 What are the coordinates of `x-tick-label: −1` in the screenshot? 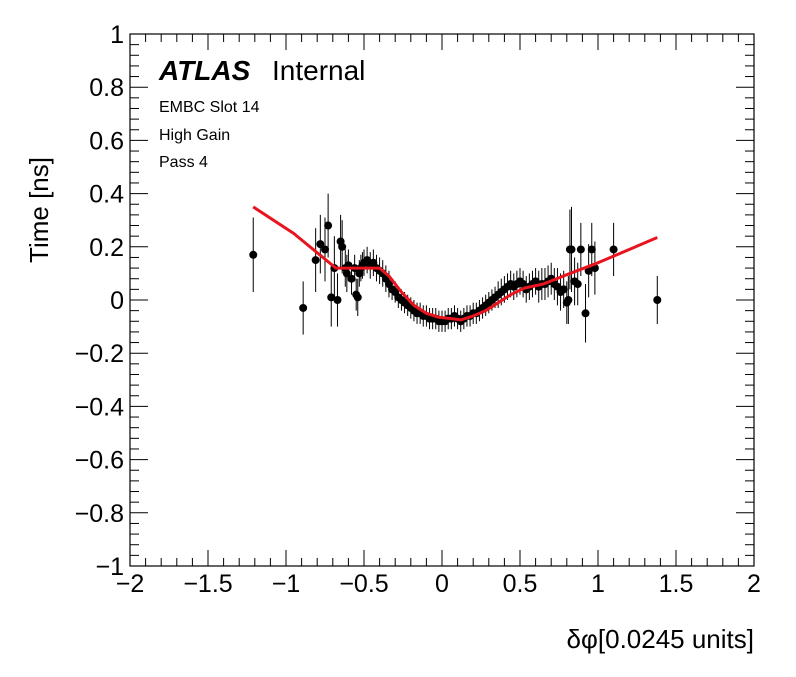 It's located at (286, 584).